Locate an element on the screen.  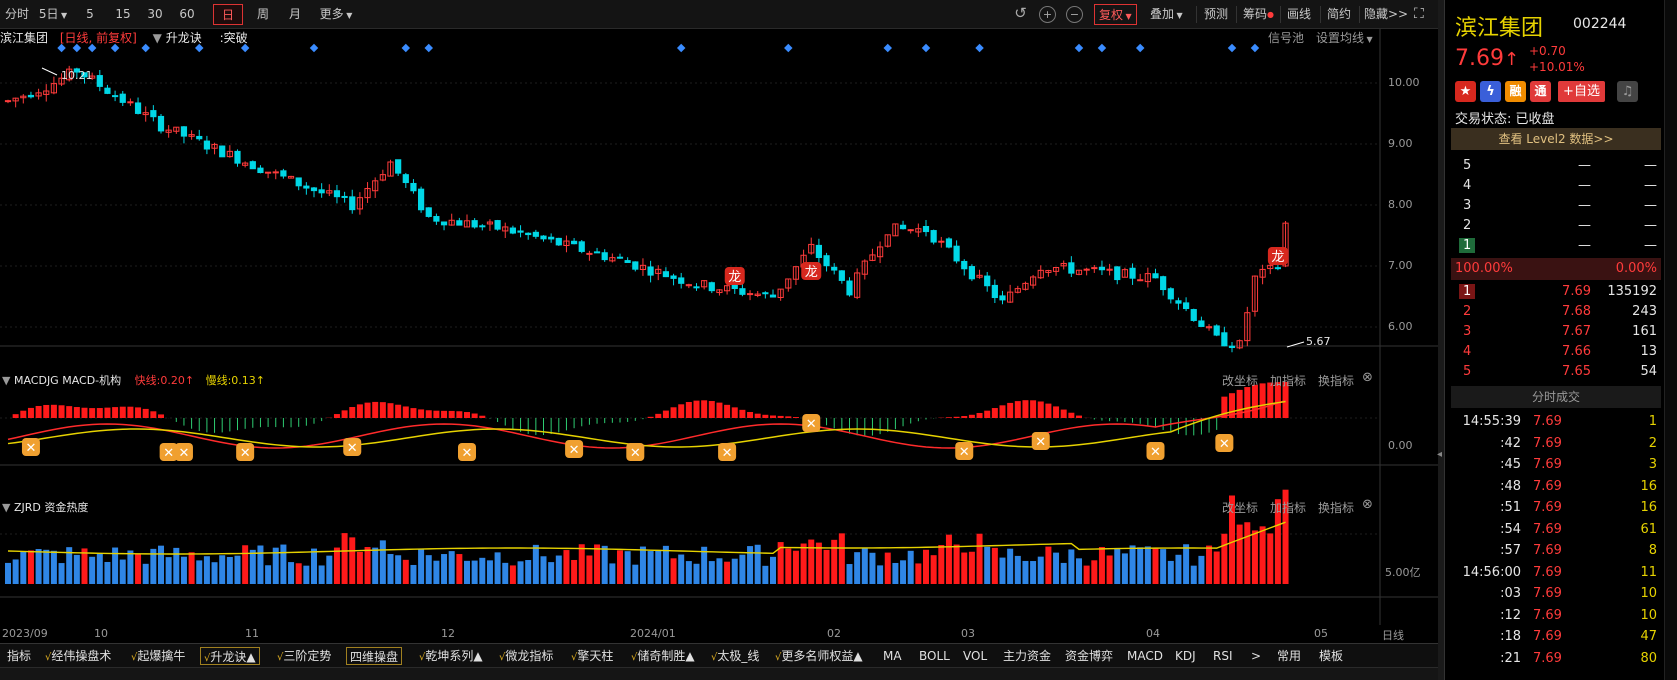
macd-axis-link: 改坐标 is located at coordinates (1240, 381).